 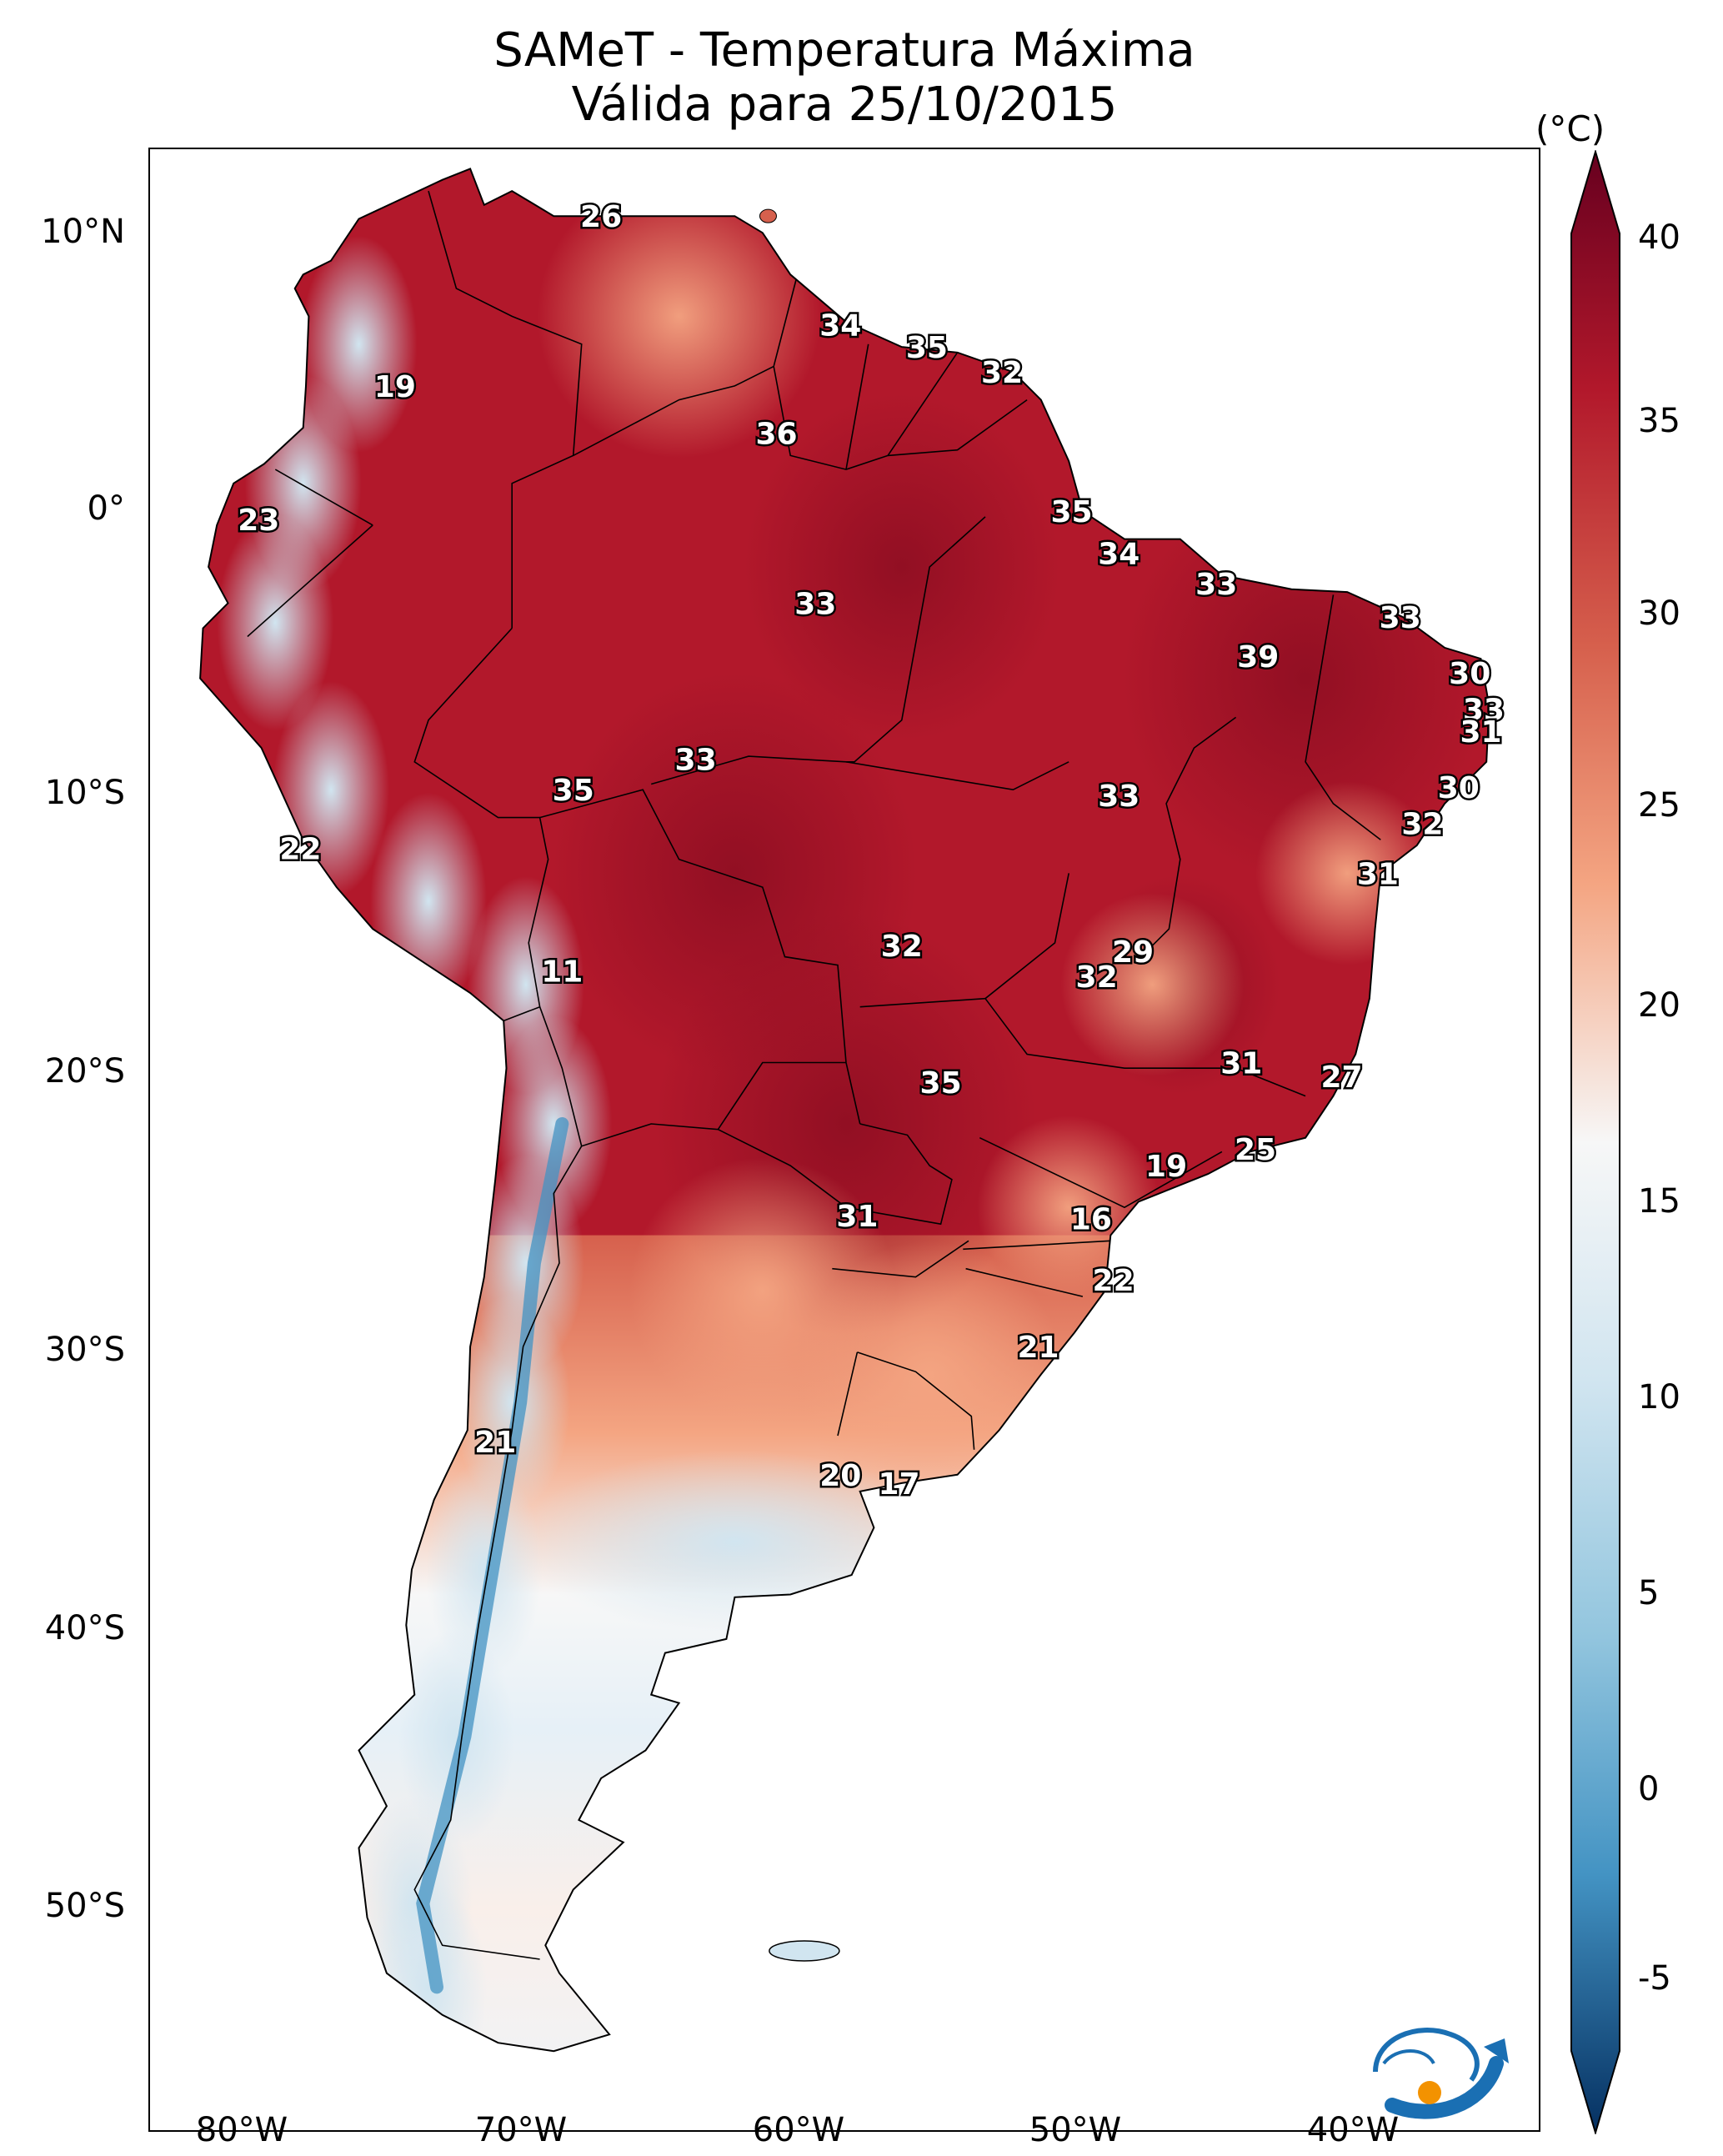 What do you see at coordinates (84, 1071) in the screenshot?
I see `lat-tick: 20°S` at bounding box center [84, 1071].